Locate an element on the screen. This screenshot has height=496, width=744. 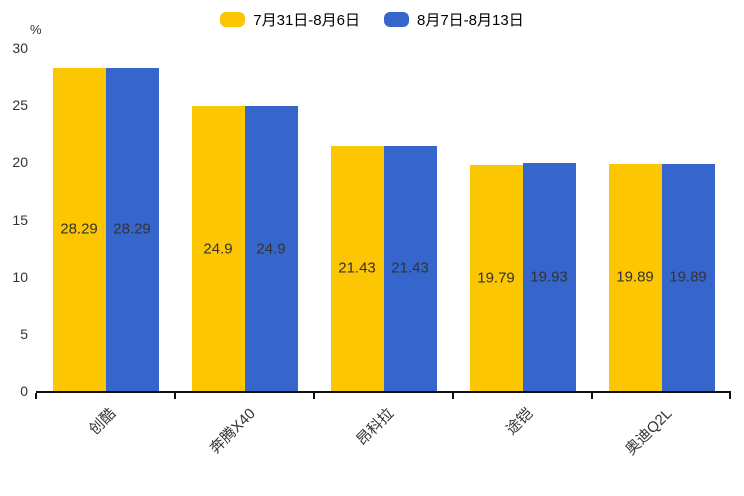
legend-item-series-0: 7月31日-8月6日 is located at coordinates (290, 19).